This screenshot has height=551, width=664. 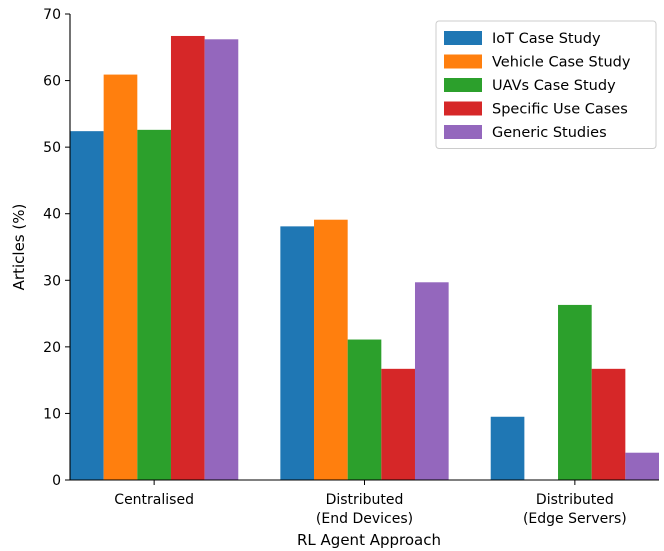 I want to click on legend-label: IoT Case Study, so click(x=546, y=39).